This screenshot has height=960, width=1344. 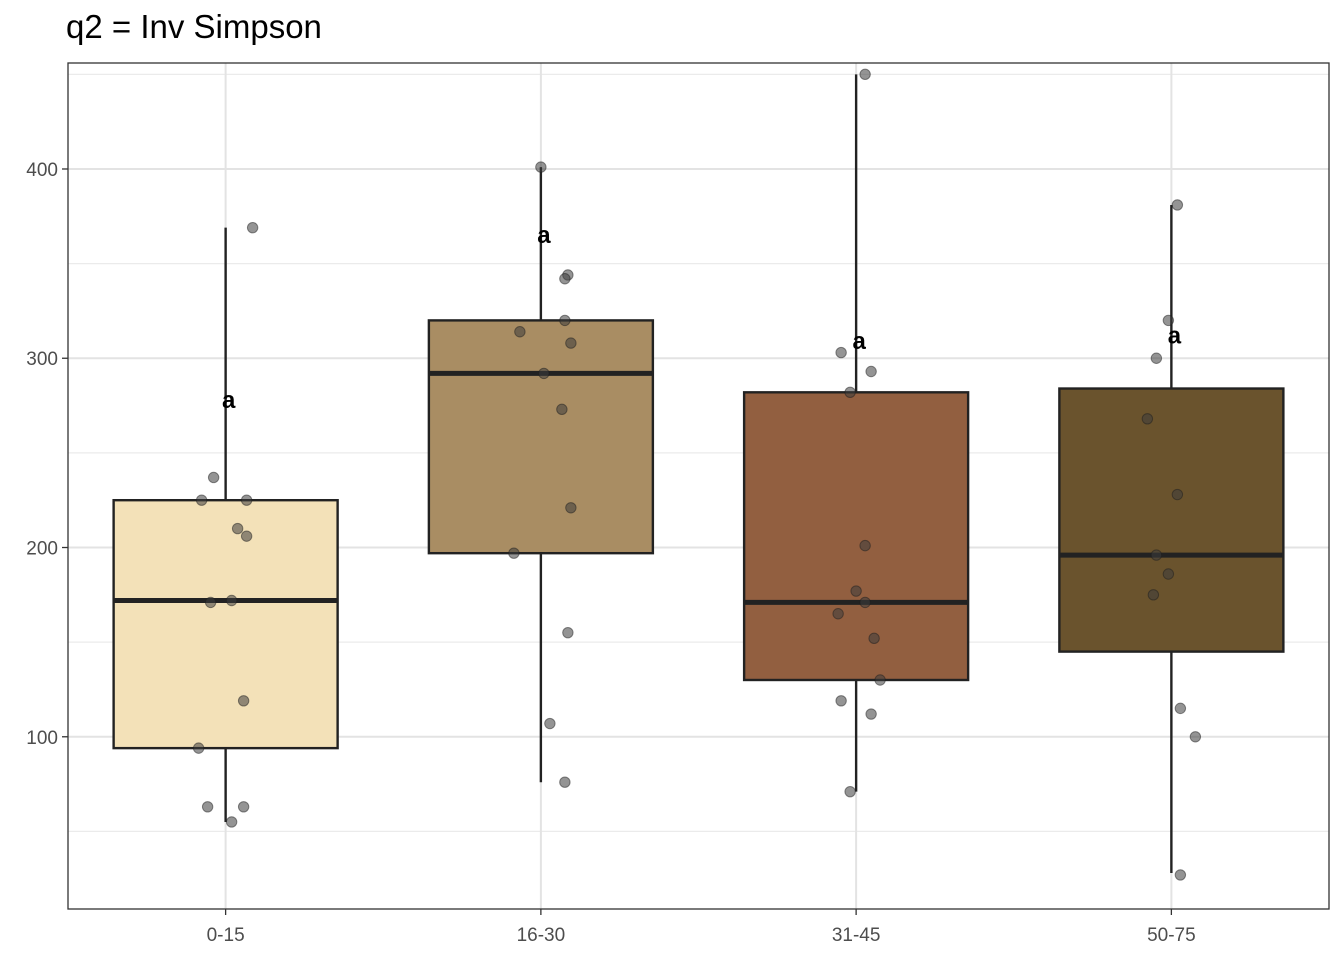 I want to click on x-tick-label: 50-75, so click(x=1171, y=935).